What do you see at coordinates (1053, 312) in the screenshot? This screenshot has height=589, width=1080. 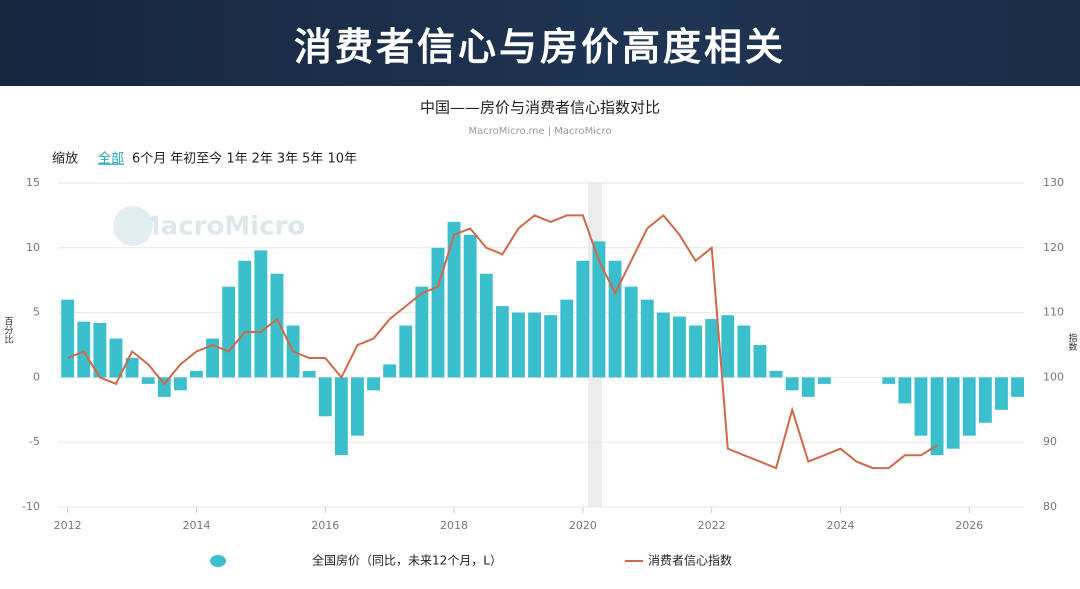 I see `y2-tick-label: 110` at bounding box center [1053, 312].